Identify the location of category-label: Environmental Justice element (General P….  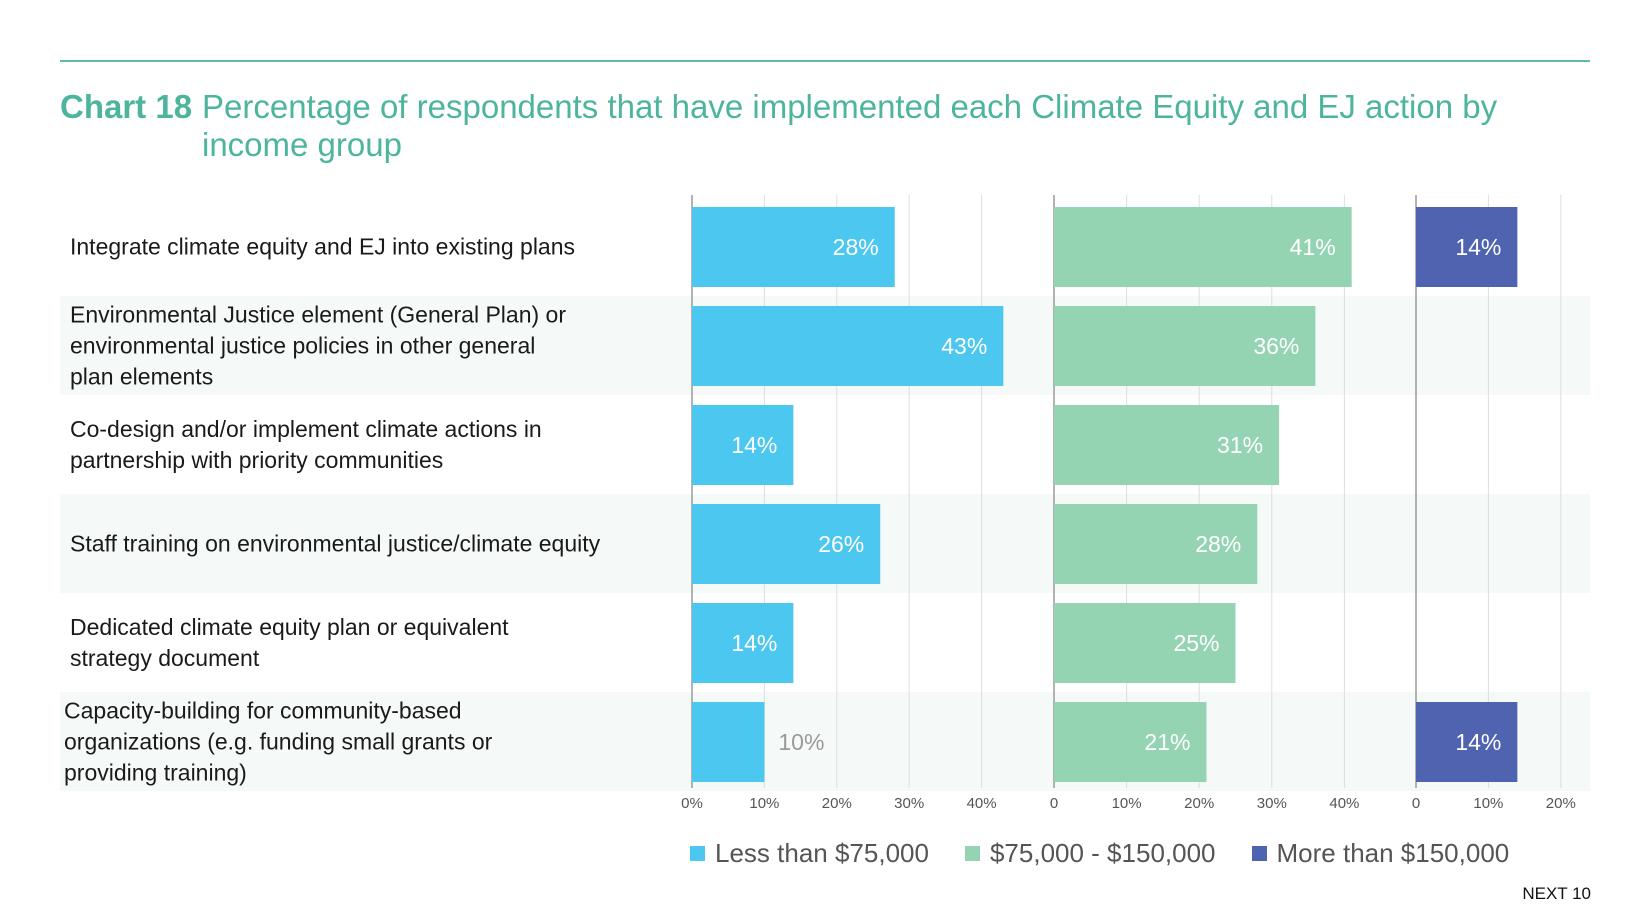
(318, 315).